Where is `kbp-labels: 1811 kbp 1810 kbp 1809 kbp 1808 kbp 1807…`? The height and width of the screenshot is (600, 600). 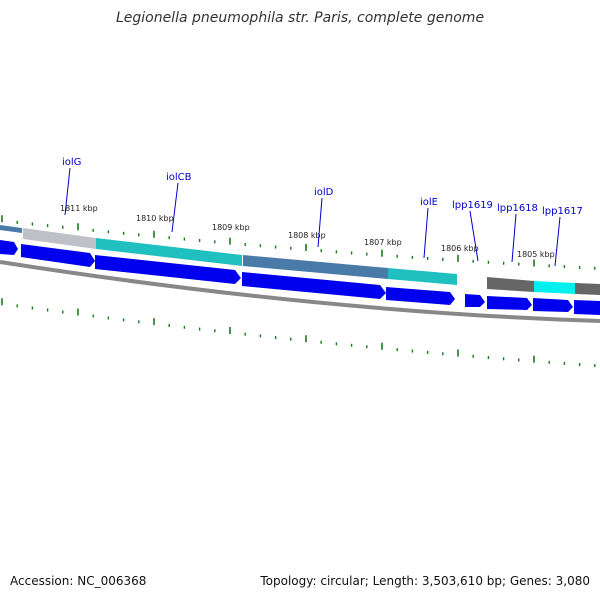 kbp-labels: 1811 kbp 1810 kbp 1809 kbp 1808 kbp 1807… is located at coordinates (307, 231).